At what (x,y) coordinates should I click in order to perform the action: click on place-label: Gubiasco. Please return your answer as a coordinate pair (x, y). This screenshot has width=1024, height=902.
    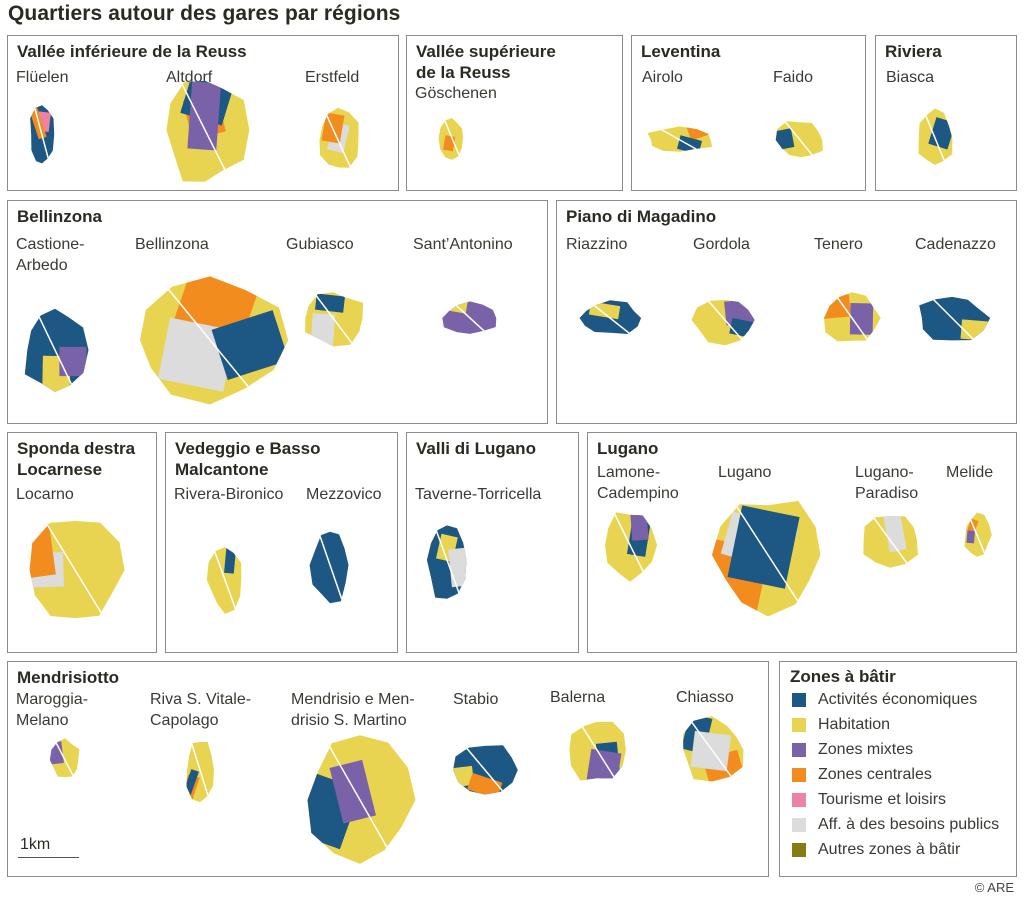
    Looking at the image, I should click on (320, 244).